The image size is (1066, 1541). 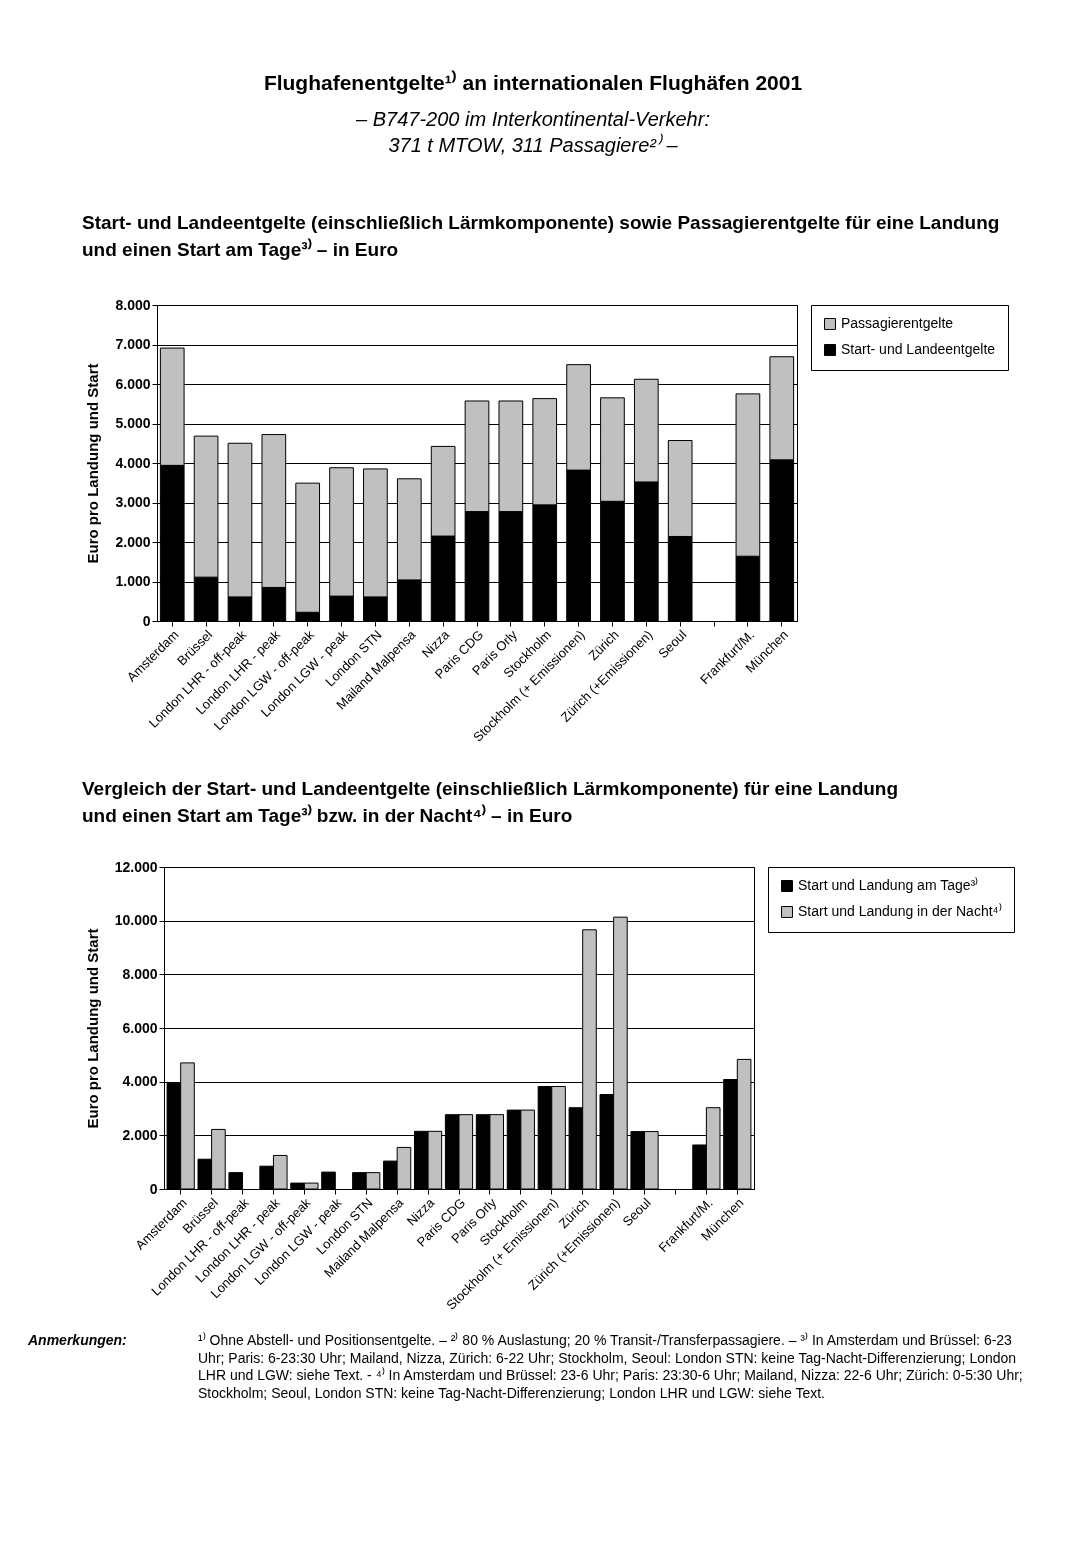 I want to click on legend-label: Passagierentgelte, so click(x=897, y=323).